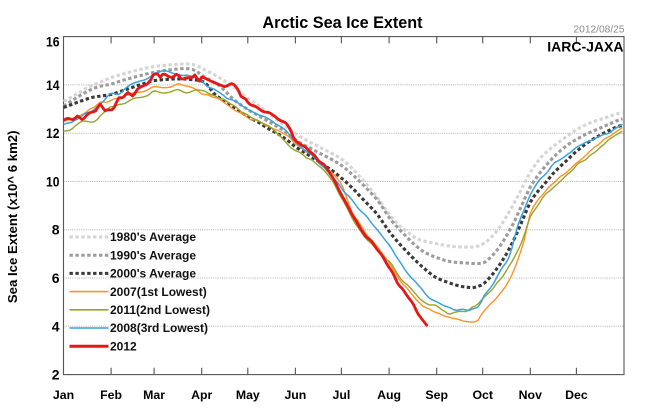 The width and height of the screenshot is (650, 411). I want to click on svg-text: Arctic Sea Ice Extent, so click(342, 23).